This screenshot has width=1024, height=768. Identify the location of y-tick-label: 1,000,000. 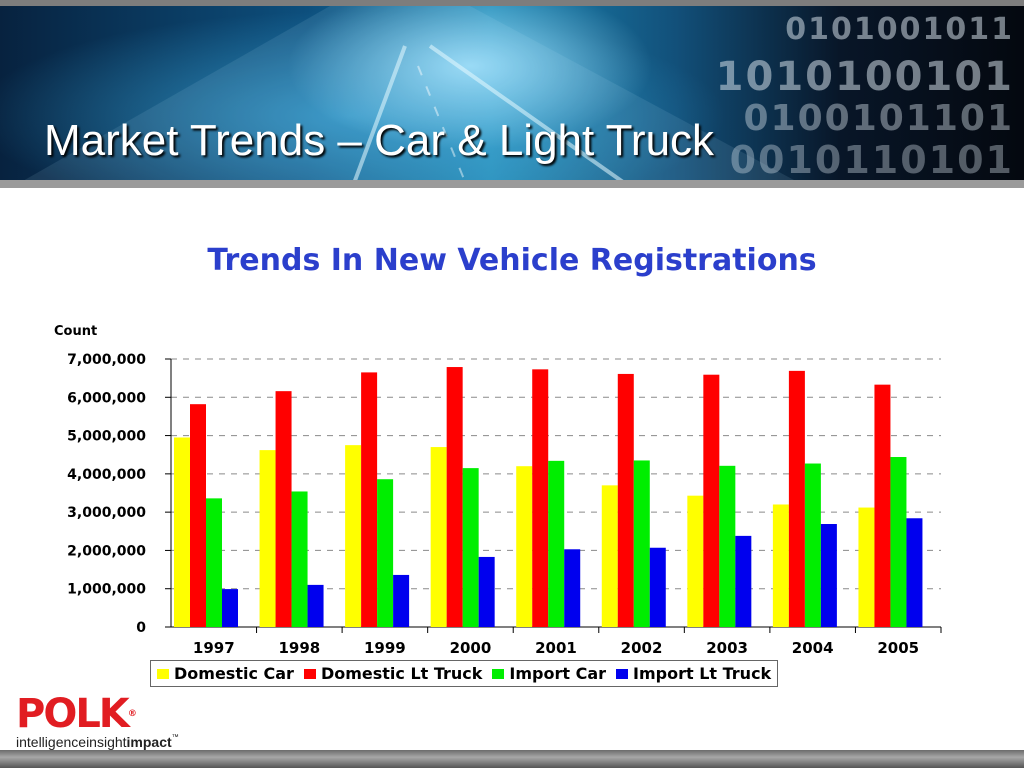
(106, 590).